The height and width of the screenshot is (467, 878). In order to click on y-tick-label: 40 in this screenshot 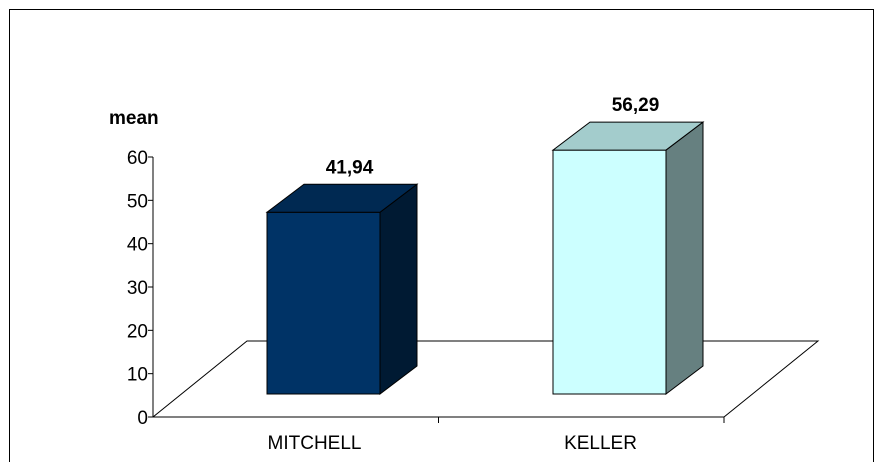, I will do `click(137, 245)`.